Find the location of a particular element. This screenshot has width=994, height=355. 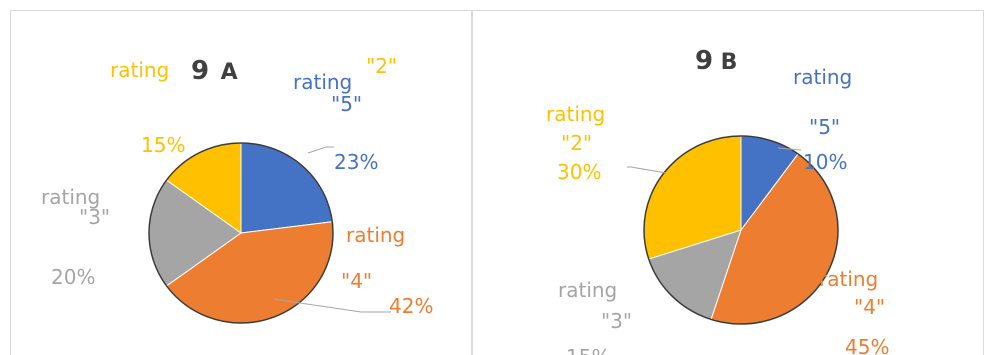

slice-label-b-4-name: rating is located at coordinates (848, 279).